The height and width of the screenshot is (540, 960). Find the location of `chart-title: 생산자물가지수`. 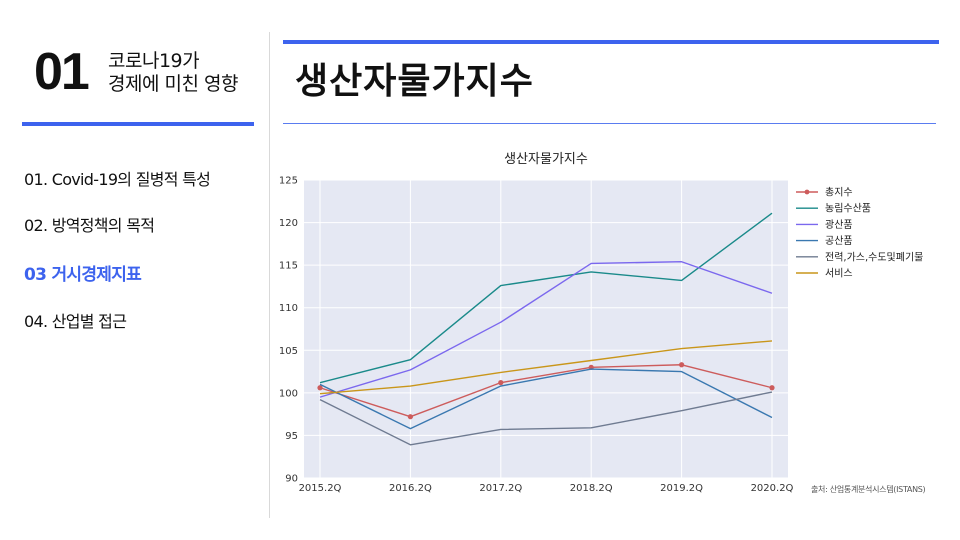

chart-title: 생산자물가지수 is located at coordinates (546, 159).